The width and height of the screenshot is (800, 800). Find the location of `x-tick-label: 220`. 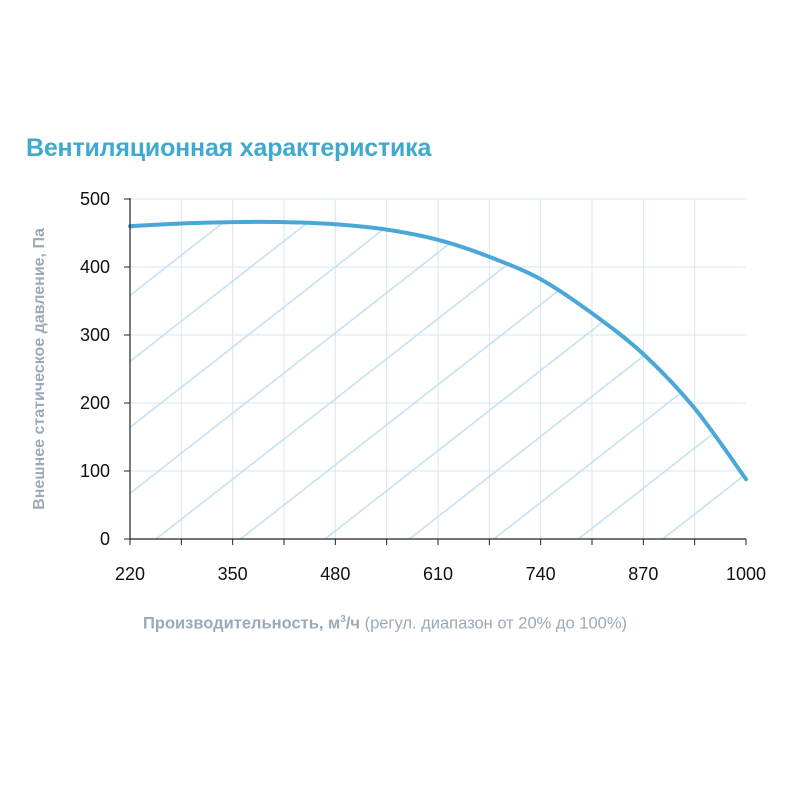

x-tick-label: 220 is located at coordinates (130, 574).